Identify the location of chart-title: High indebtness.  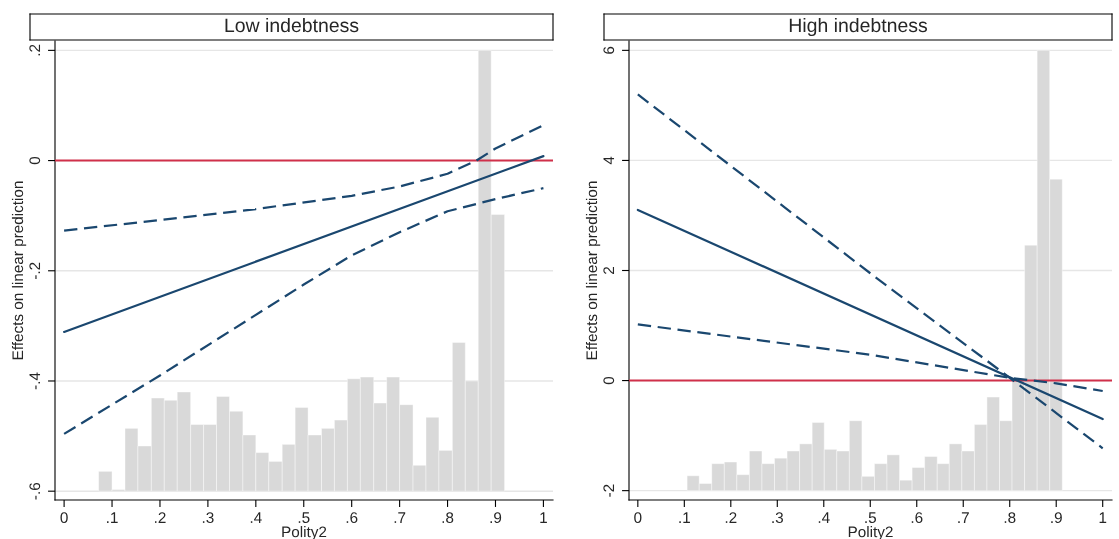
(858, 27).